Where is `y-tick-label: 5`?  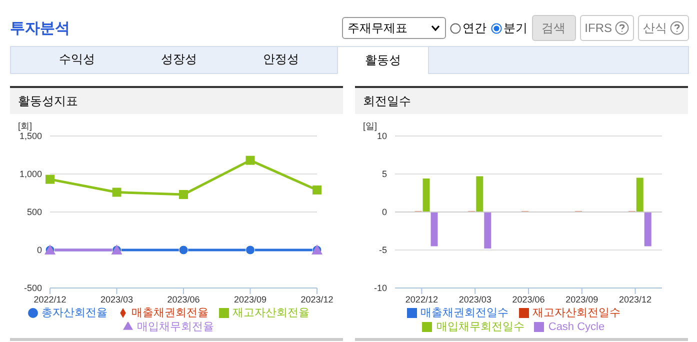 y-tick-label: 5 is located at coordinates (384, 174).